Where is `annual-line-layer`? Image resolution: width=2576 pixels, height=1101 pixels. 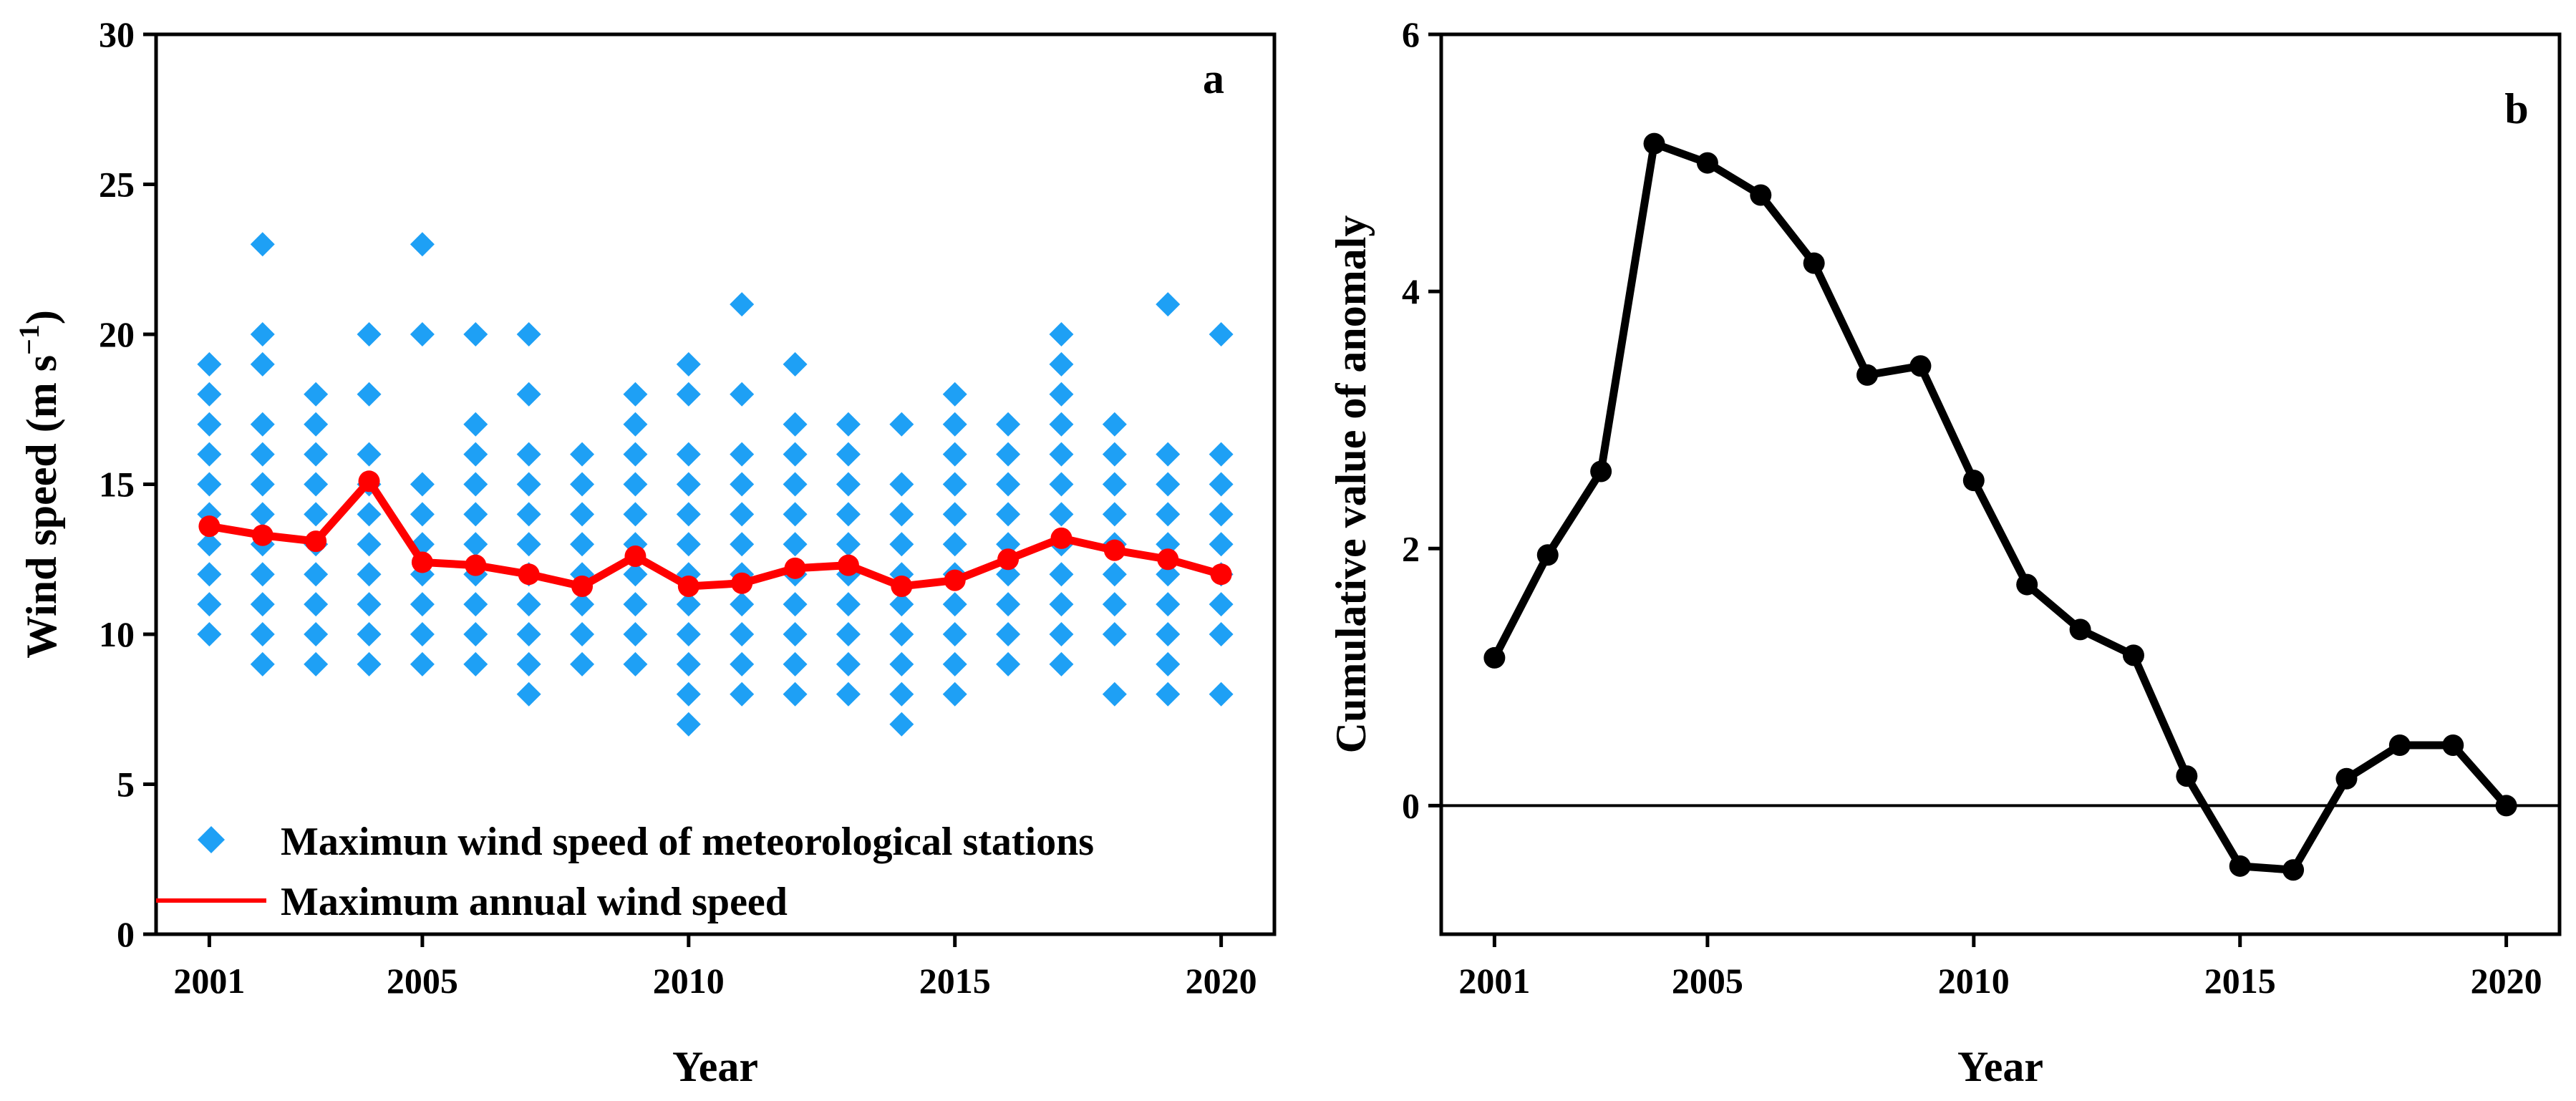
annual-line-layer is located at coordinates (715, 533).